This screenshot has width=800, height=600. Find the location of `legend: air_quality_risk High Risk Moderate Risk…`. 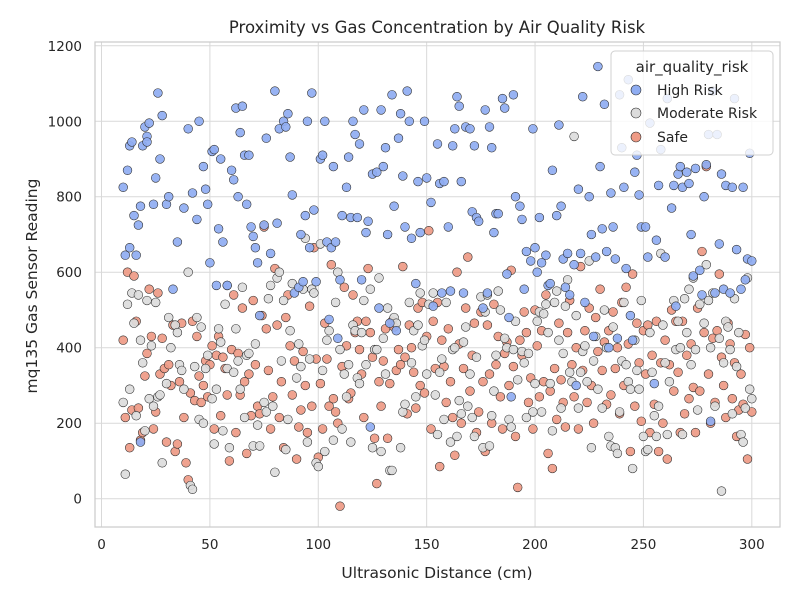

legend: air_quality_risk High Risk Moderate Risk… is located at coordinates (692, 103).